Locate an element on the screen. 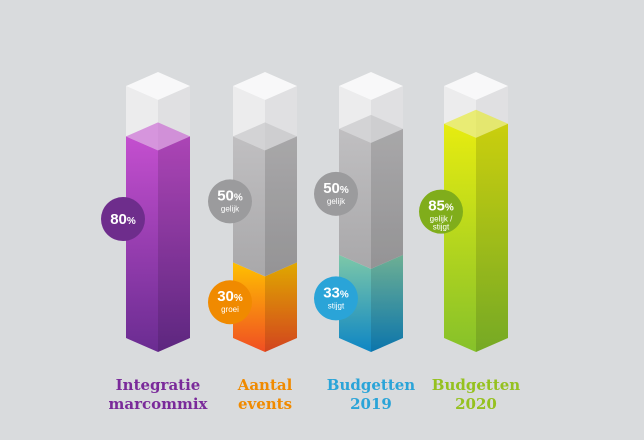 The height and width of the screenshot is (440, 644). data-label-sub: groei is located at coordinates (230, 309).